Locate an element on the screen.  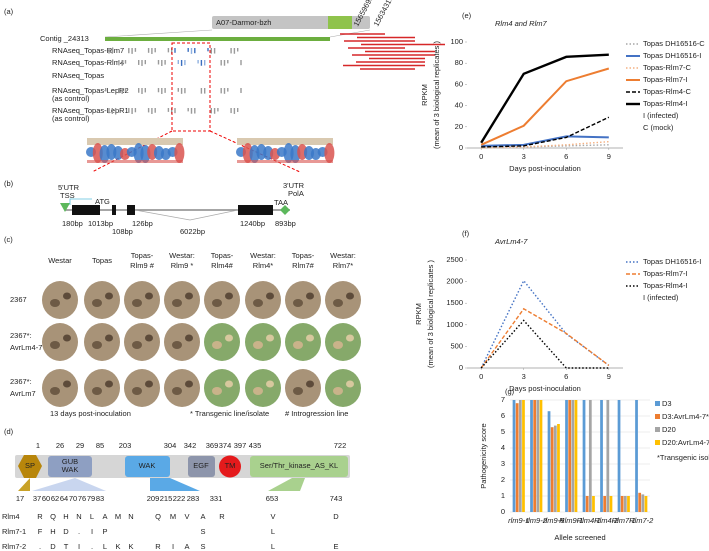
connector is located at coordinates (158, 33).